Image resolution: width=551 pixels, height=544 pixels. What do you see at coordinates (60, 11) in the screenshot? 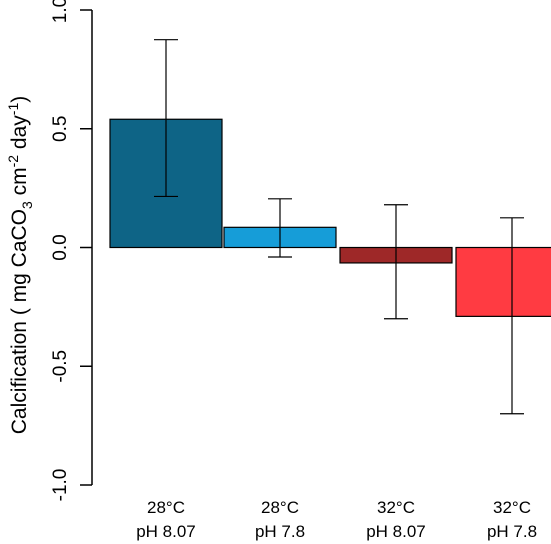
I see `y-tick-label: 1.0` at bounding box center [60, 11].